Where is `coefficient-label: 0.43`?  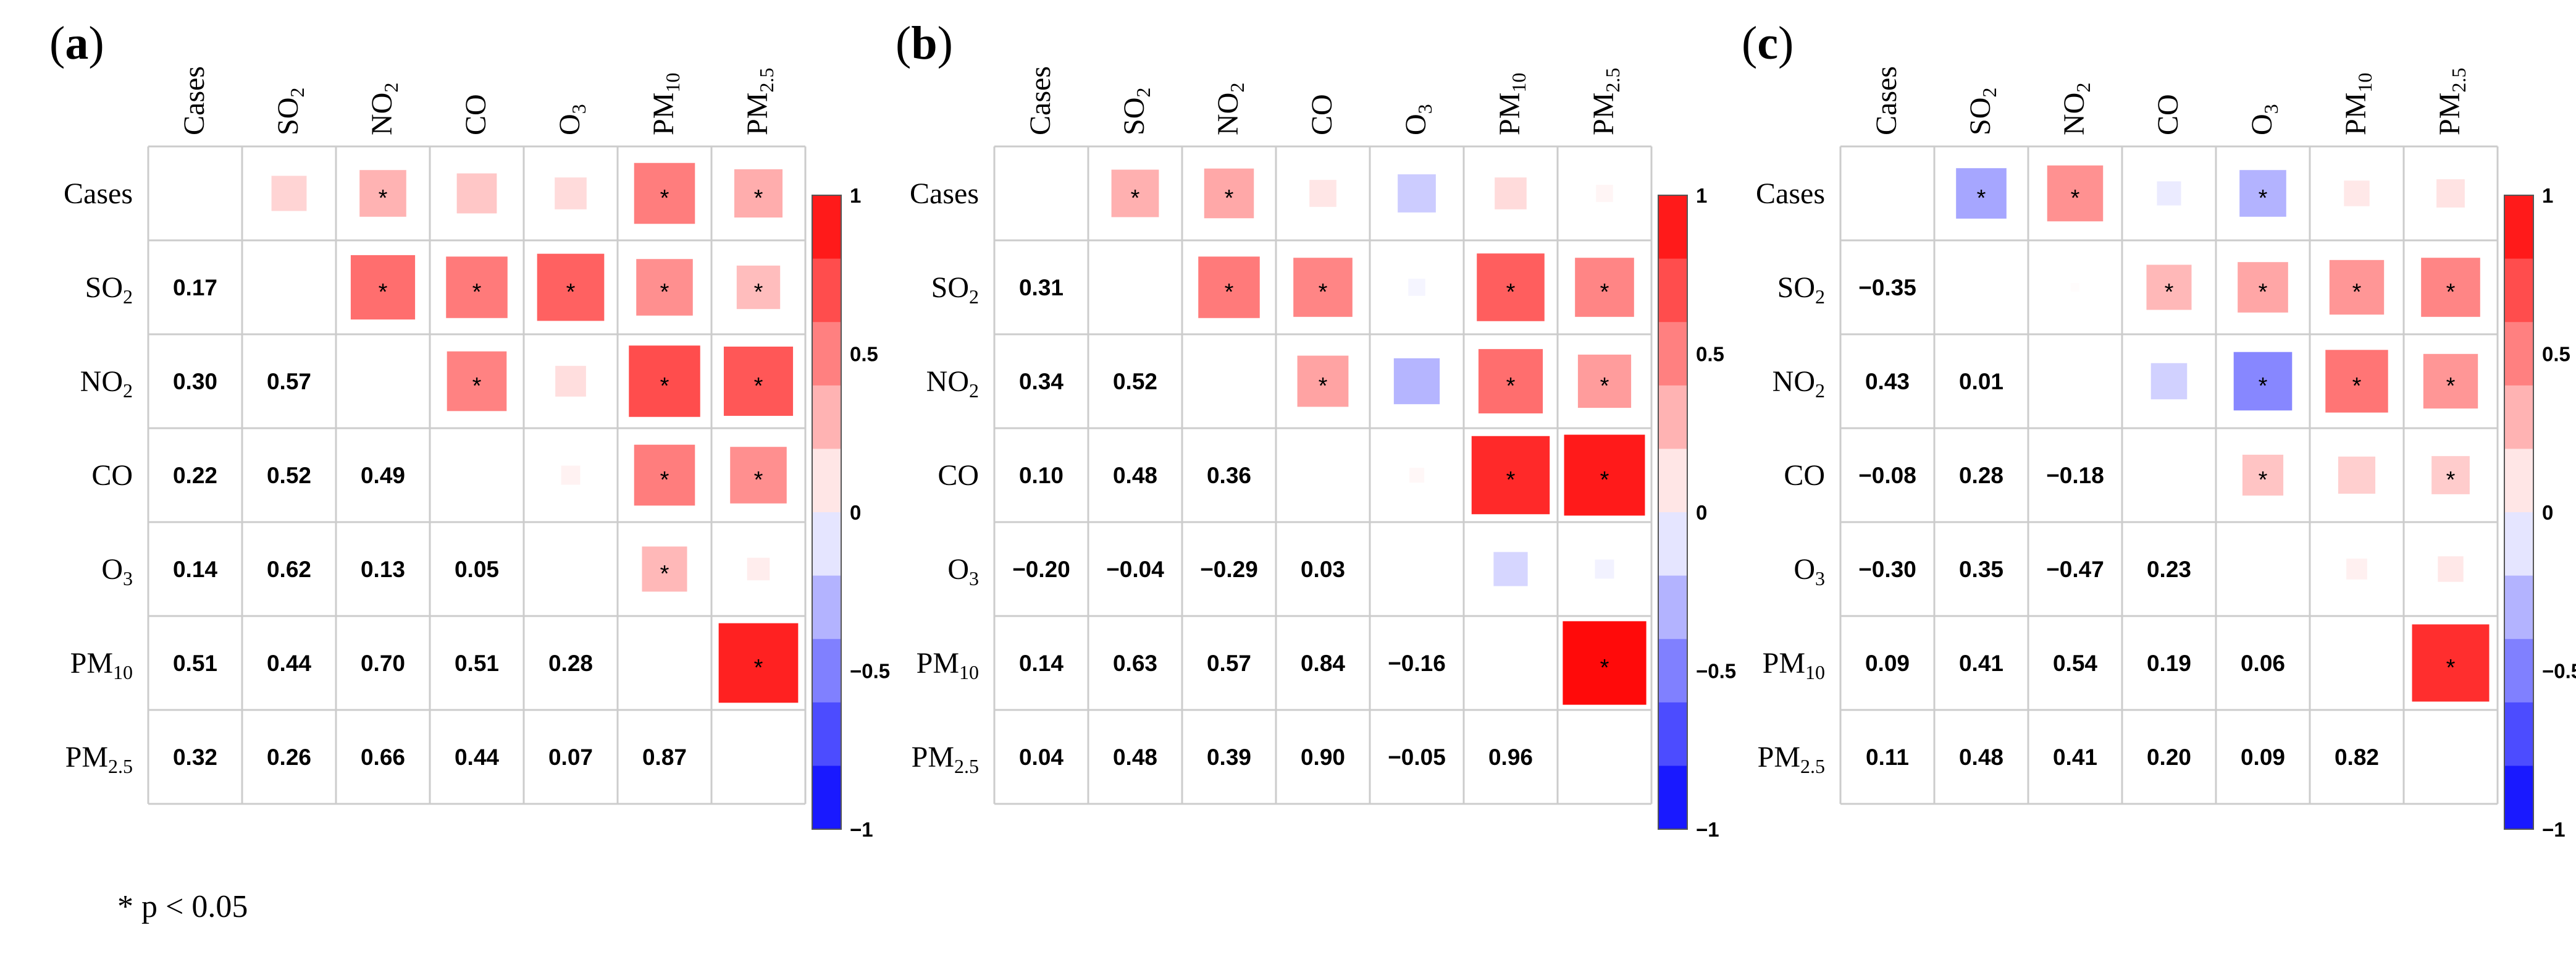 coefficient-label: 0.43 is located at coordinates (1887, 381).